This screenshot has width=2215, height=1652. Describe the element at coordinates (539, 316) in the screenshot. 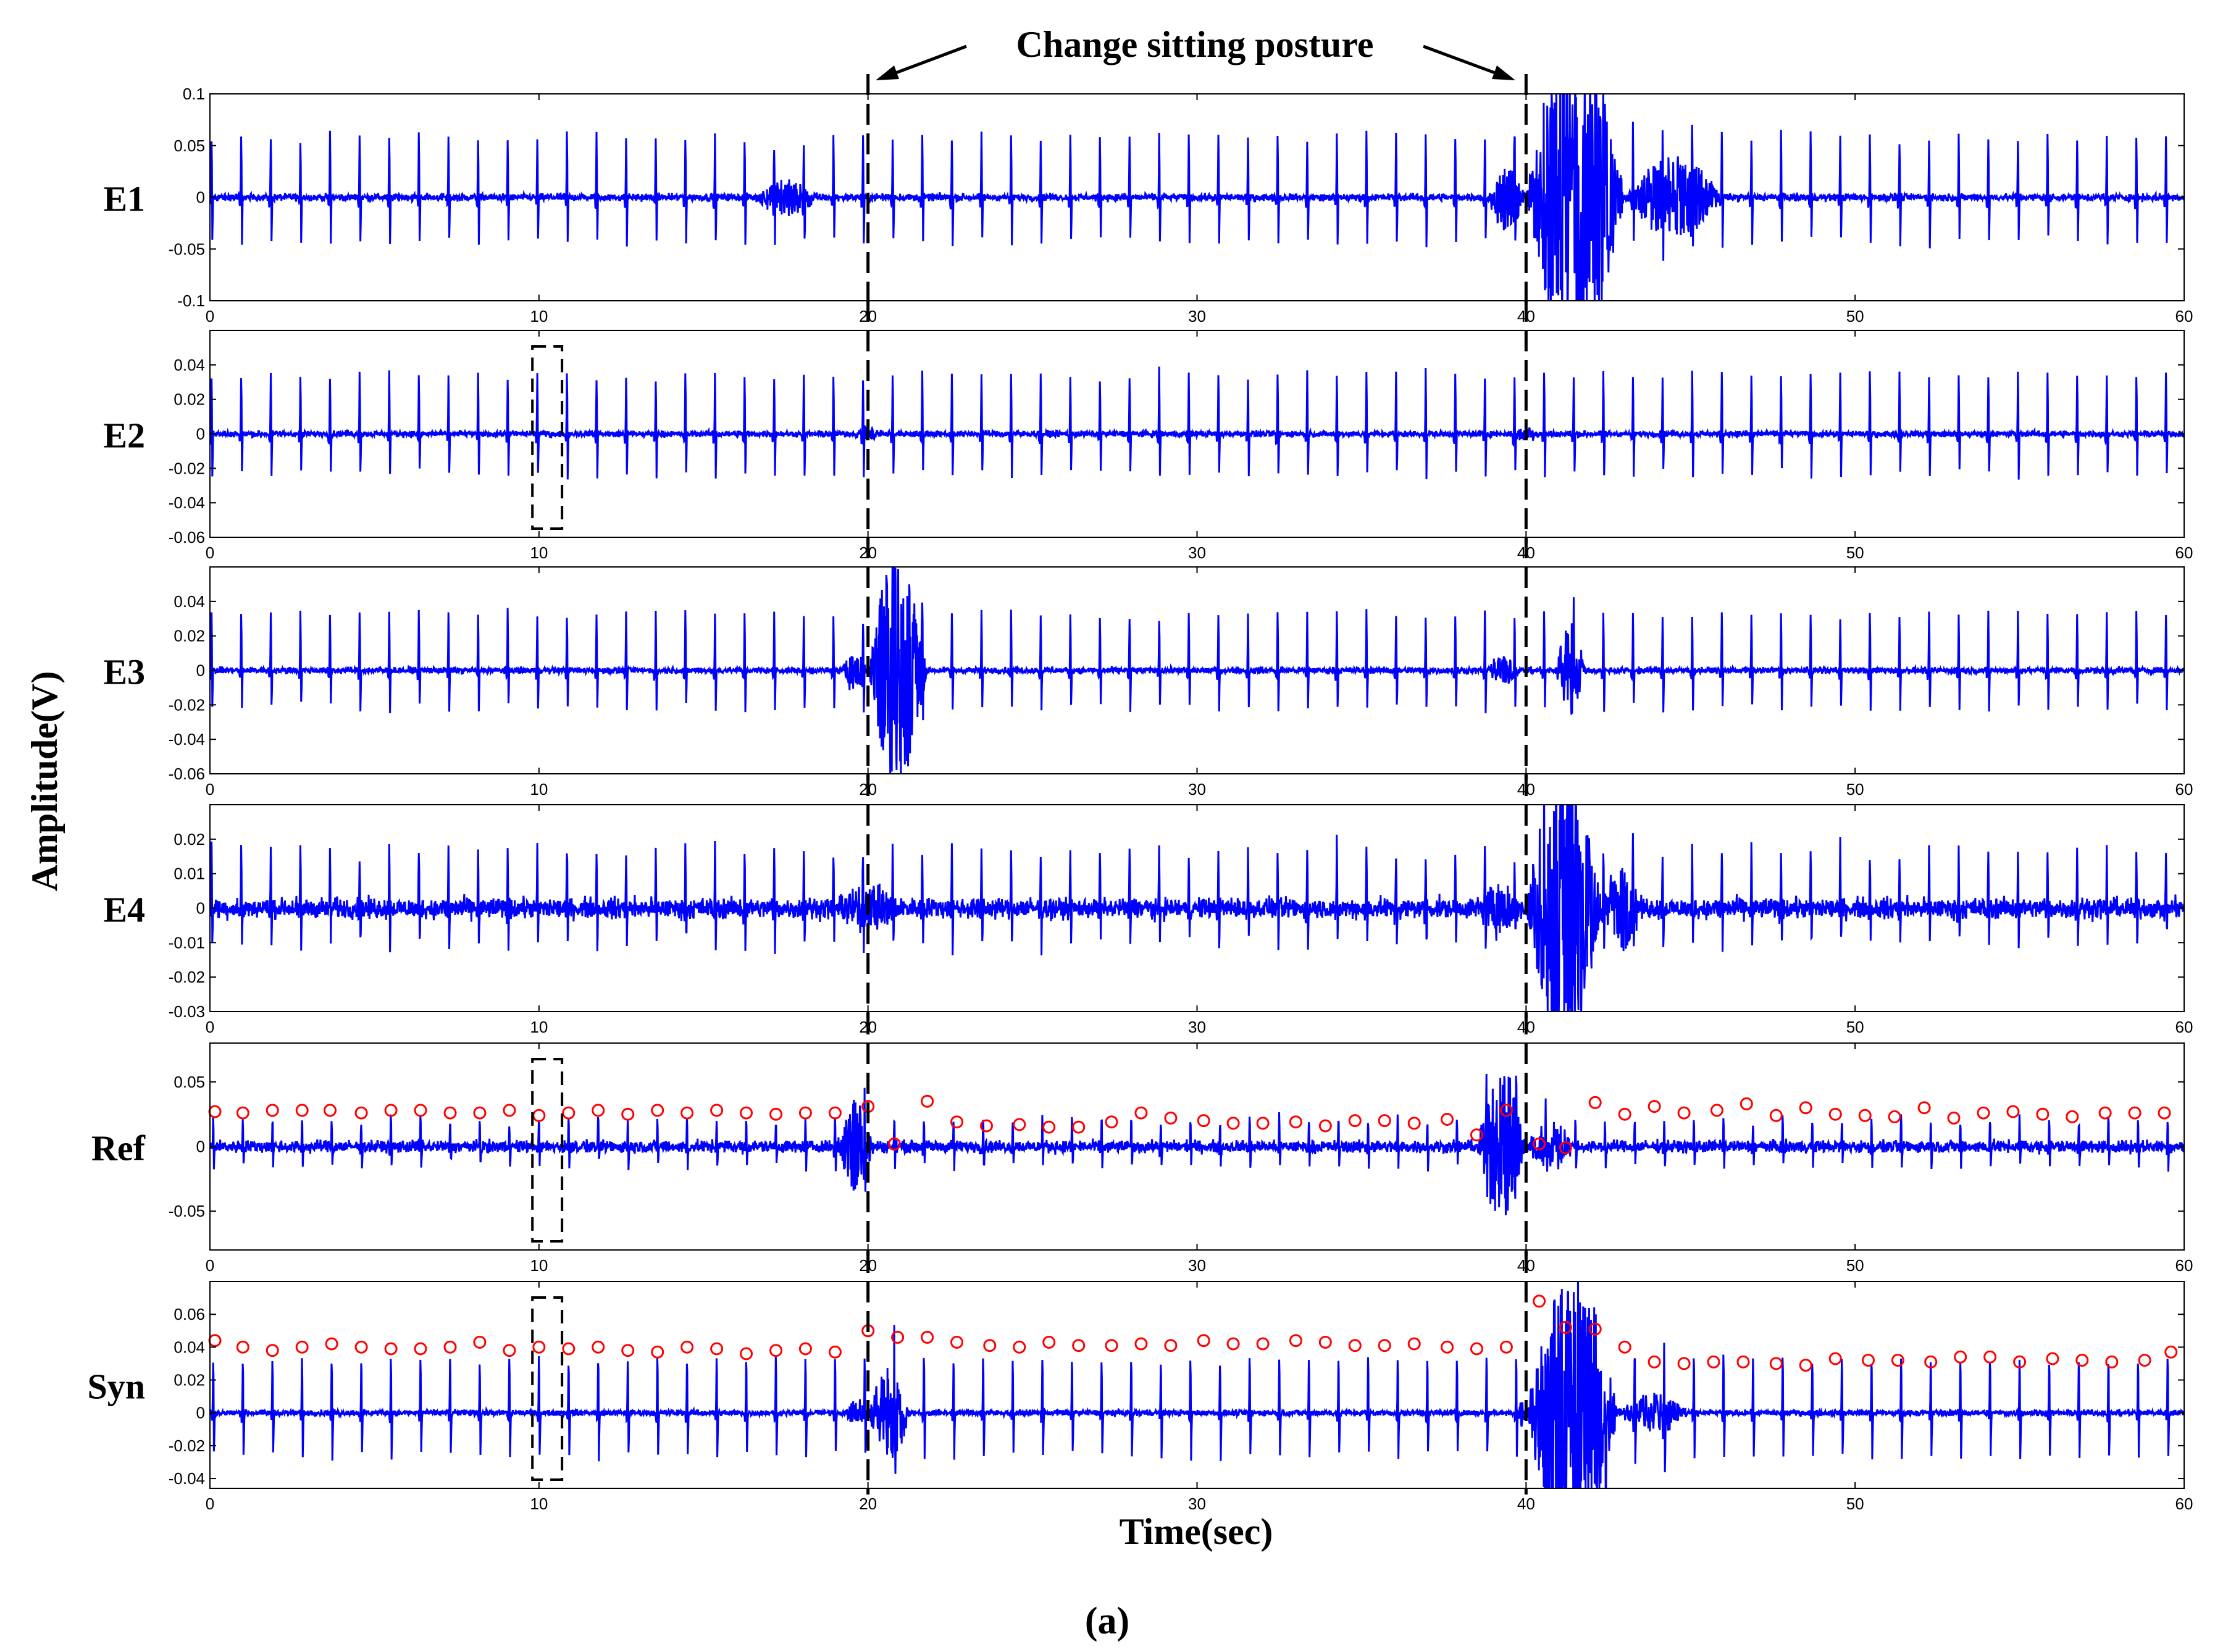

I see `xtick-label-e1-10: 10` at that location.